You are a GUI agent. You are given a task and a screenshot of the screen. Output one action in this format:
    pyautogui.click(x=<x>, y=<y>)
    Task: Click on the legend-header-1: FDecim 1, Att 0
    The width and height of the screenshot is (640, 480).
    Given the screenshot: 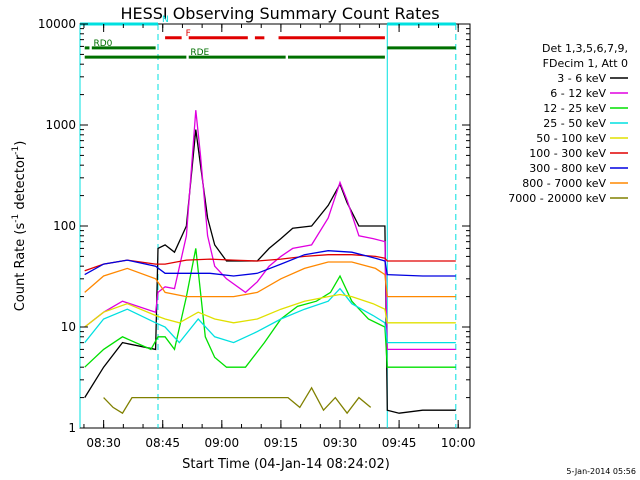 What is the action you would take?
    pyautogui.click(x=585, y=63)
    